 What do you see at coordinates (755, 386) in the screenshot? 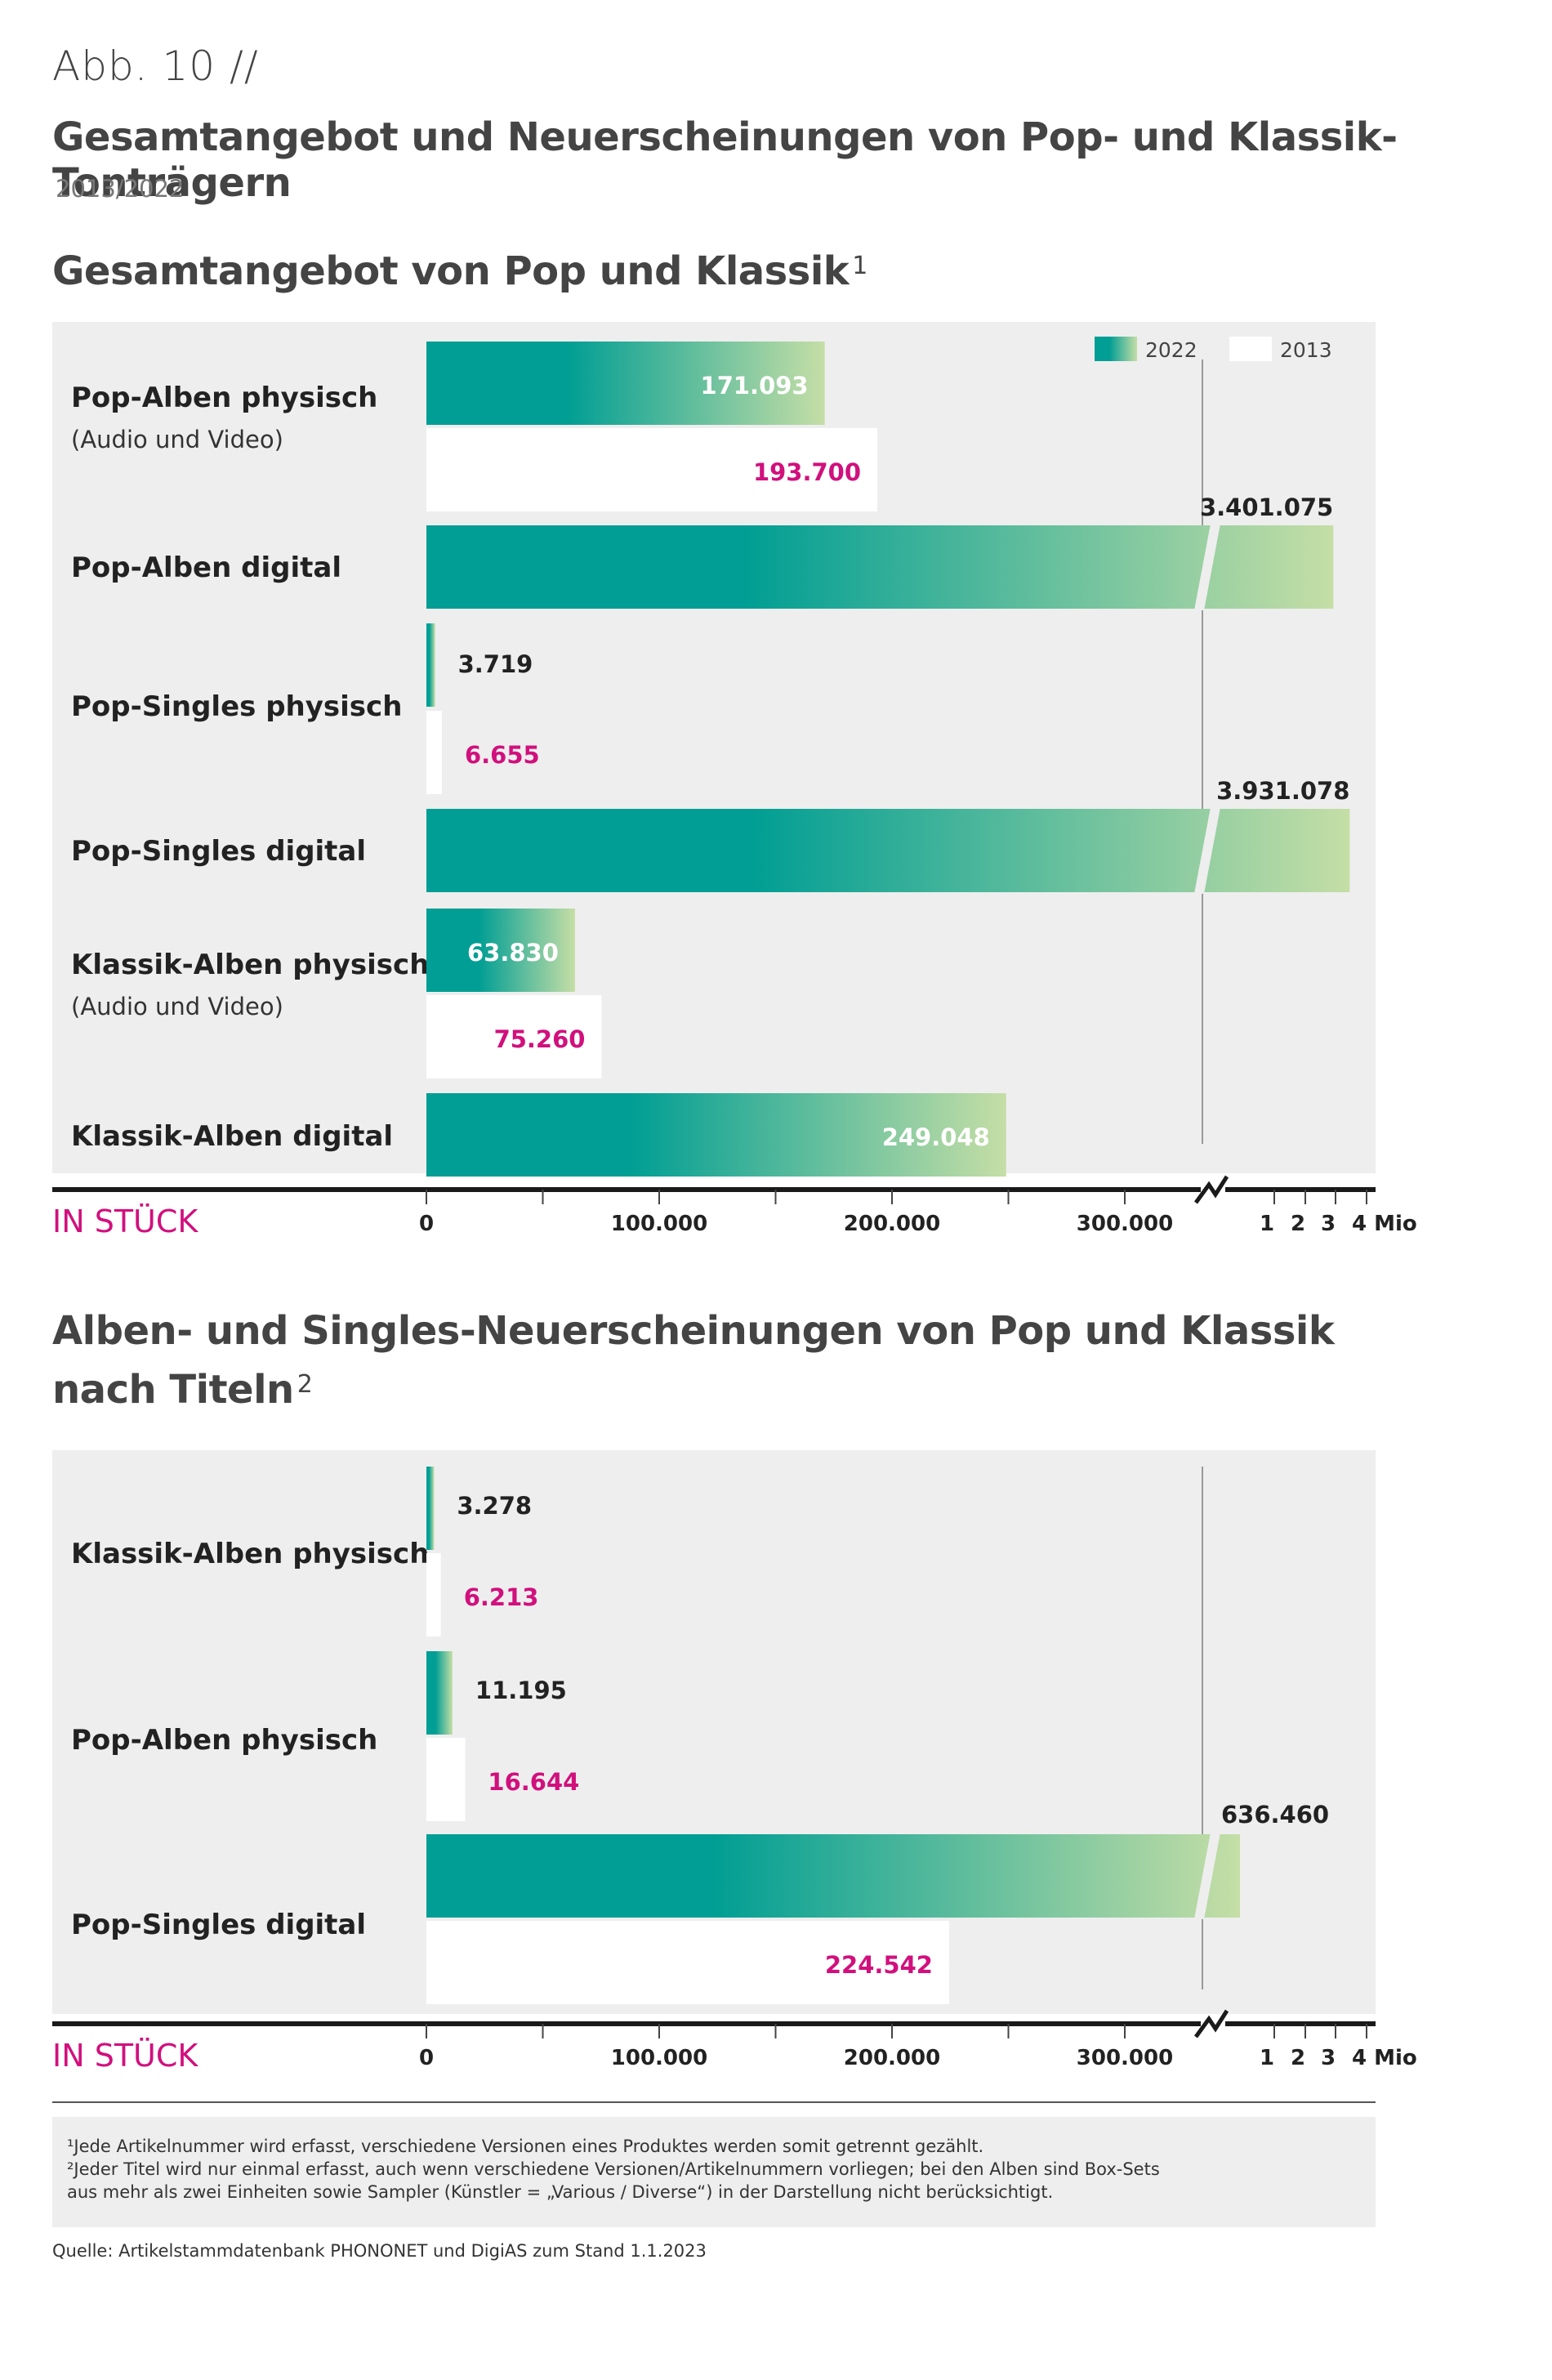
I see `data-label-2022: 171.093` at bounding box center [755, 386].